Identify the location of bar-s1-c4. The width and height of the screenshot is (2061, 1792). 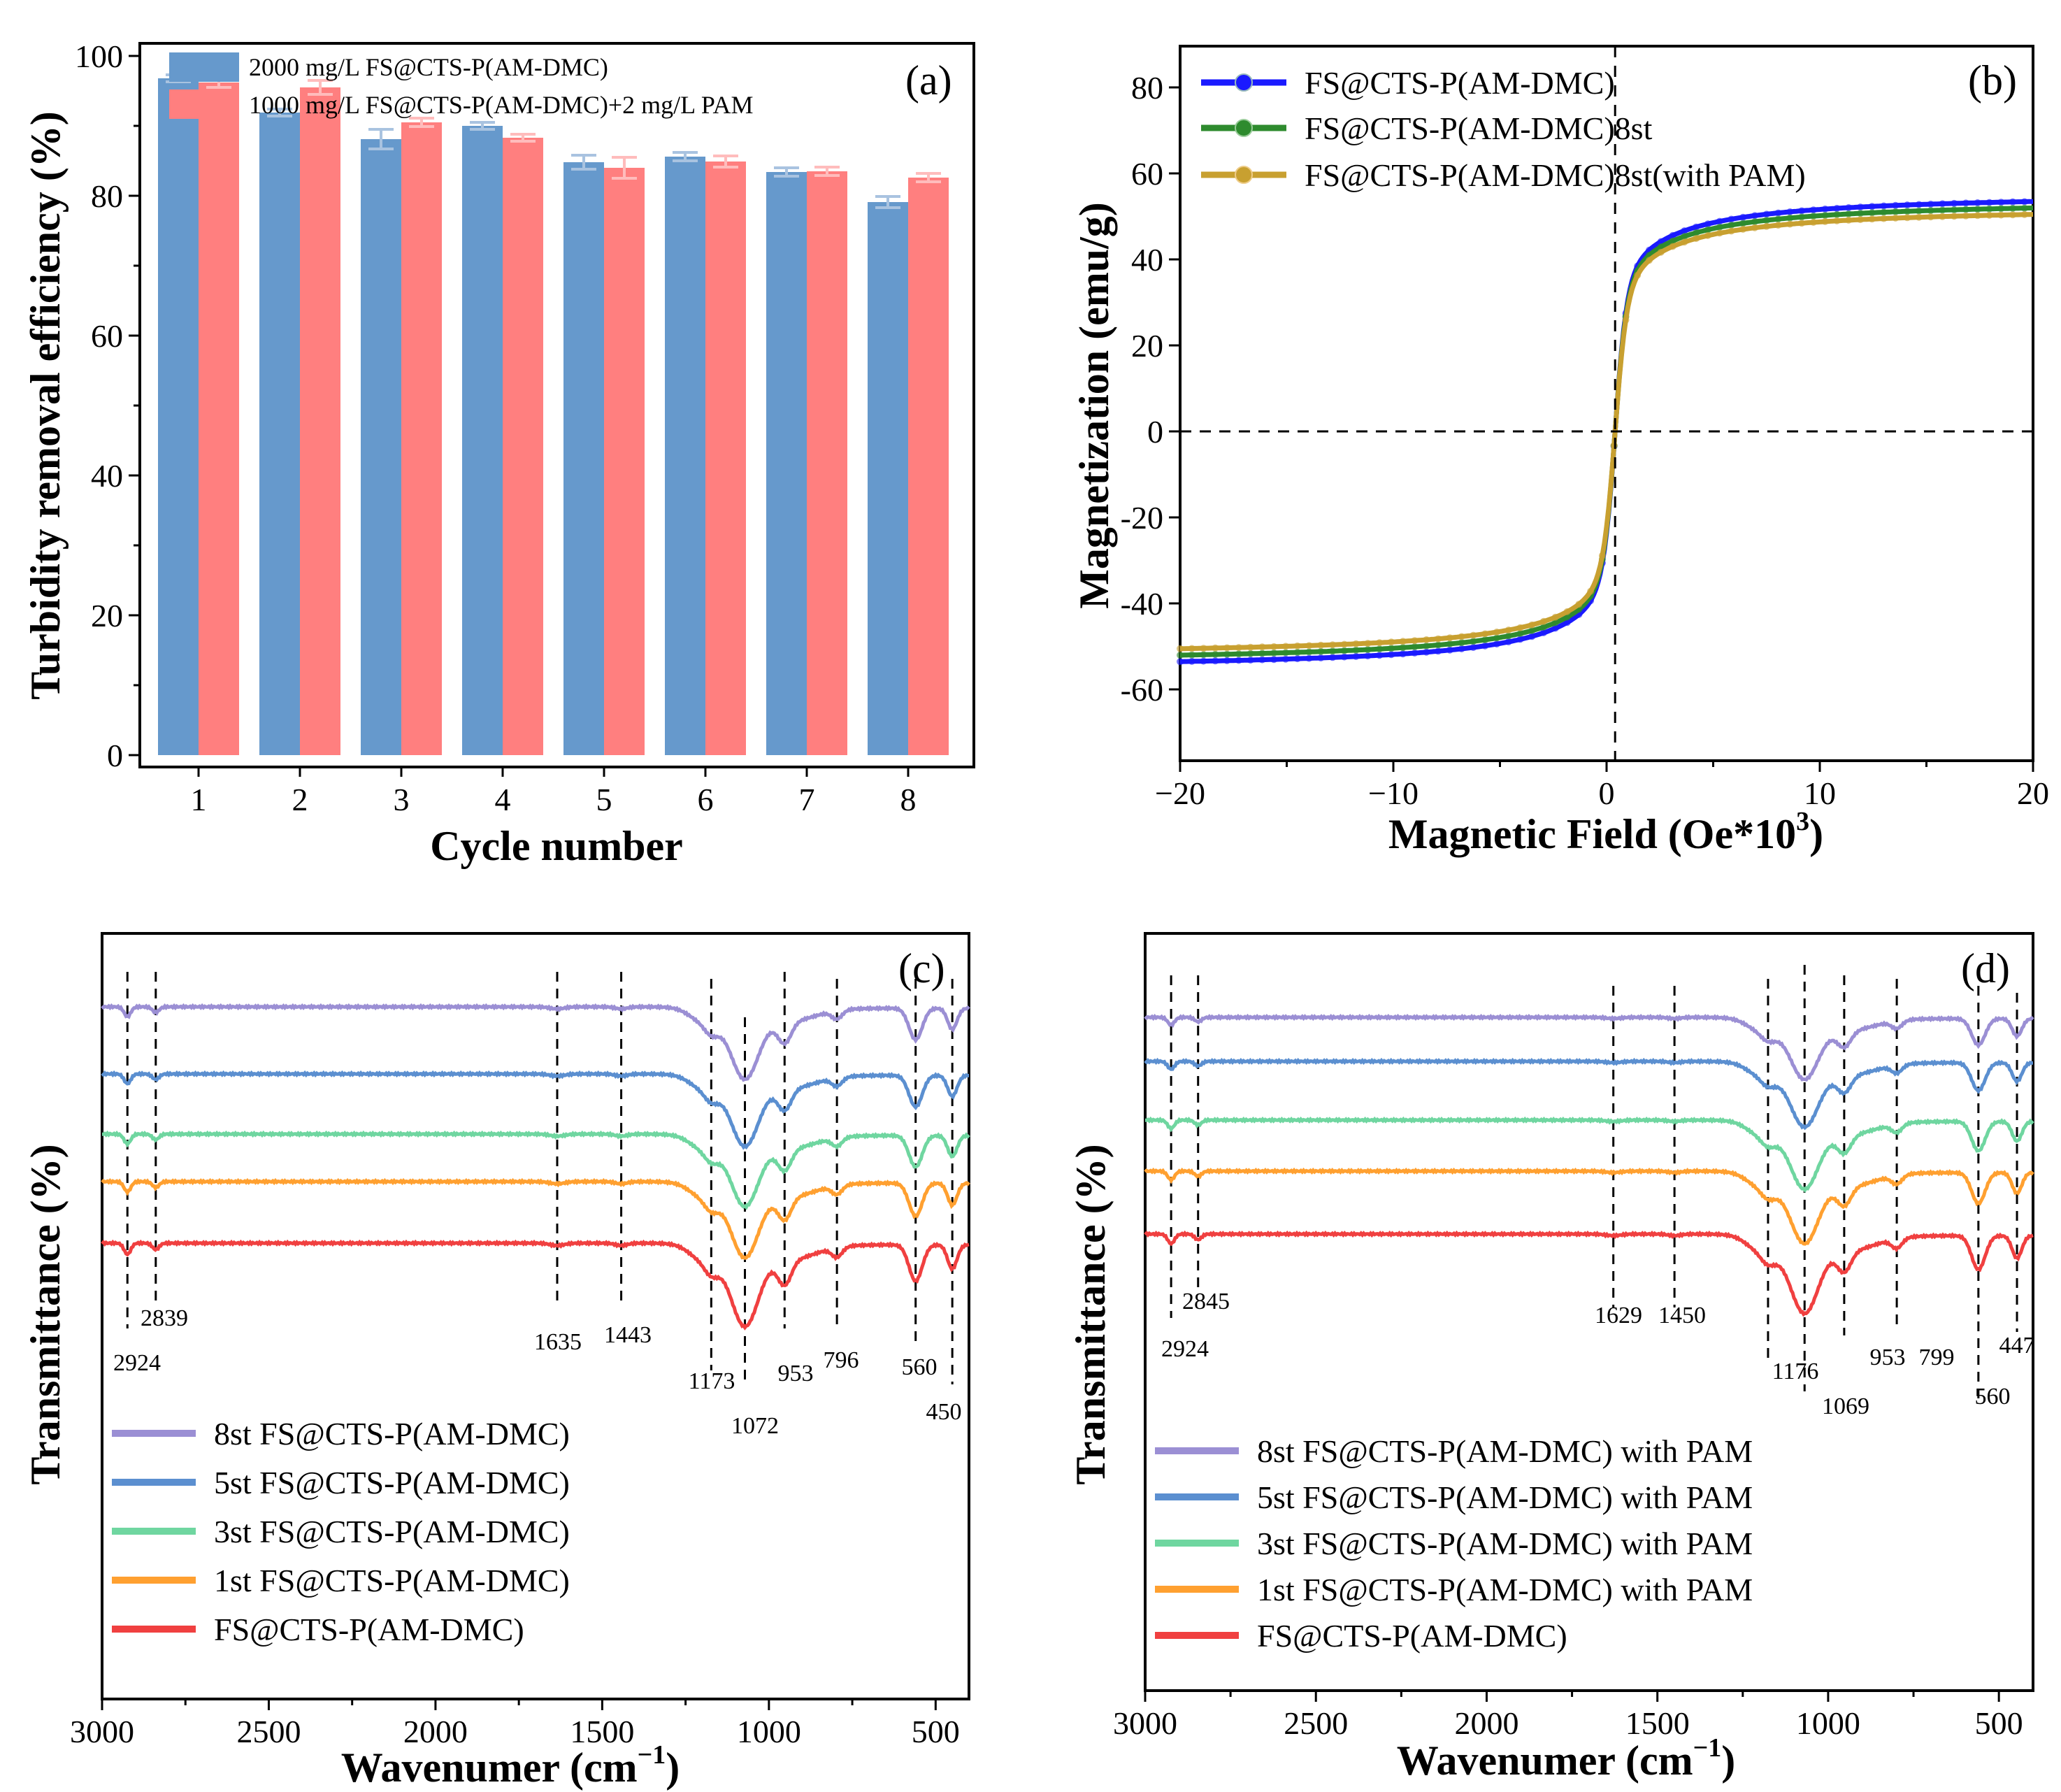
(523, 447).